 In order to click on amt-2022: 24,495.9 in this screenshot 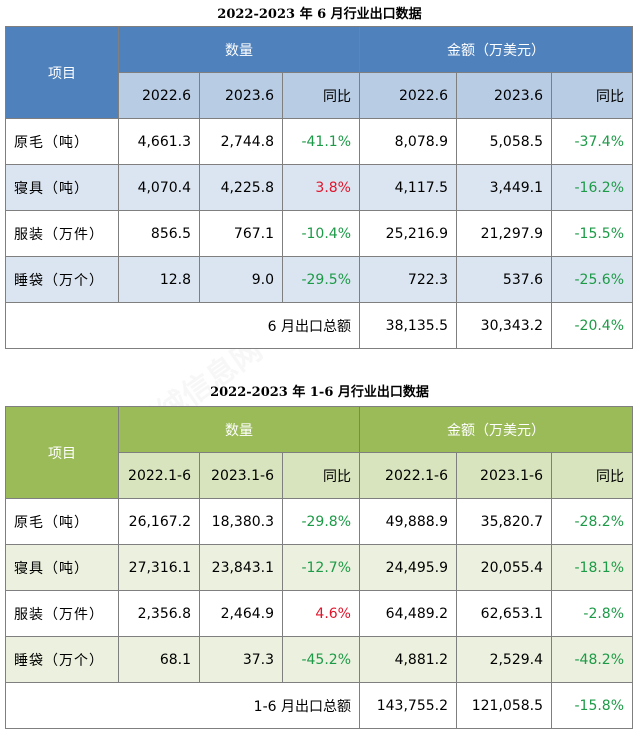, I will do `click(408, 567)`.